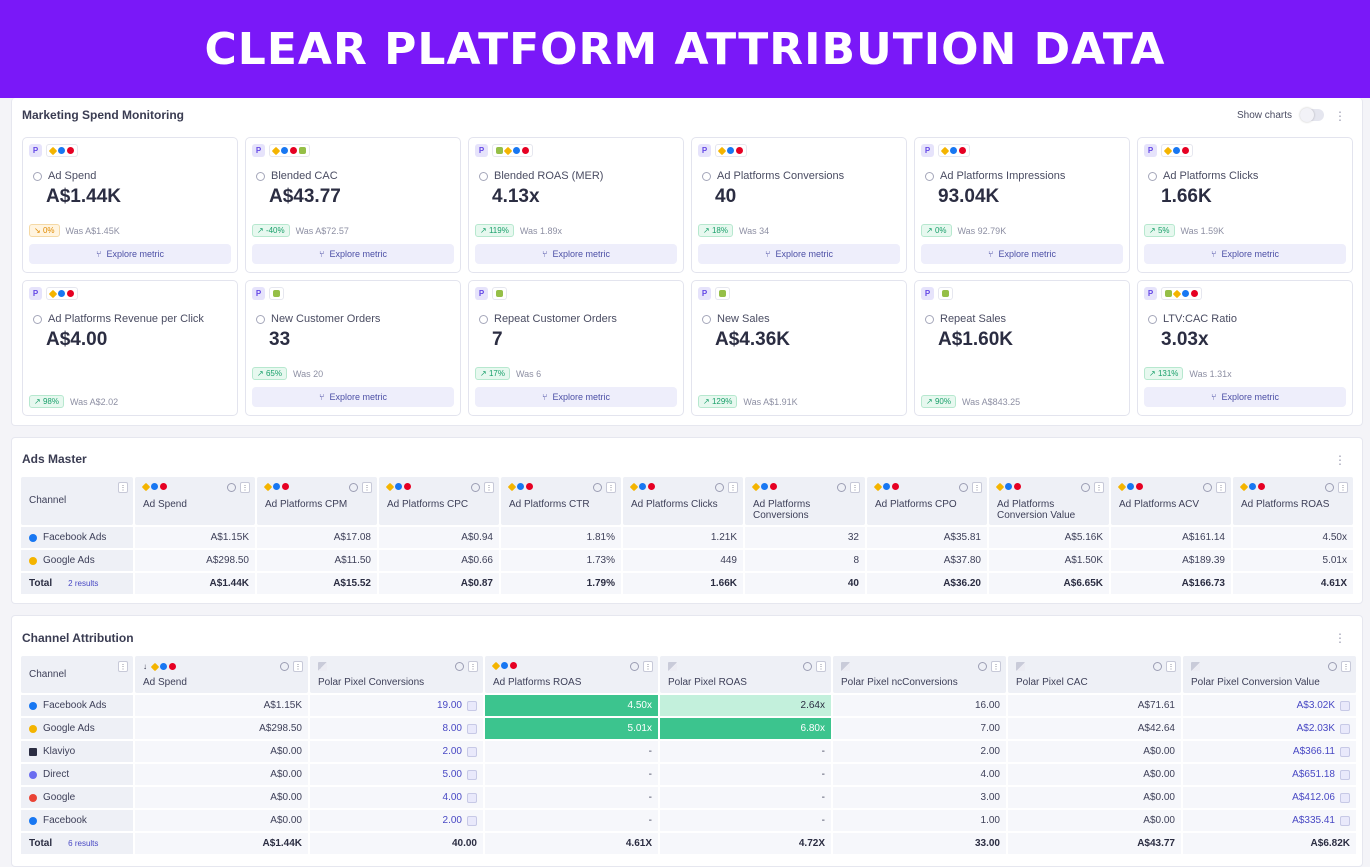 Image resolution: width=1370 pixels, height=867 pixels. What do you see at coordinates (83, 583) in the screenshot?
I see `results-count: 2 results` at bounding box center [83, 583].